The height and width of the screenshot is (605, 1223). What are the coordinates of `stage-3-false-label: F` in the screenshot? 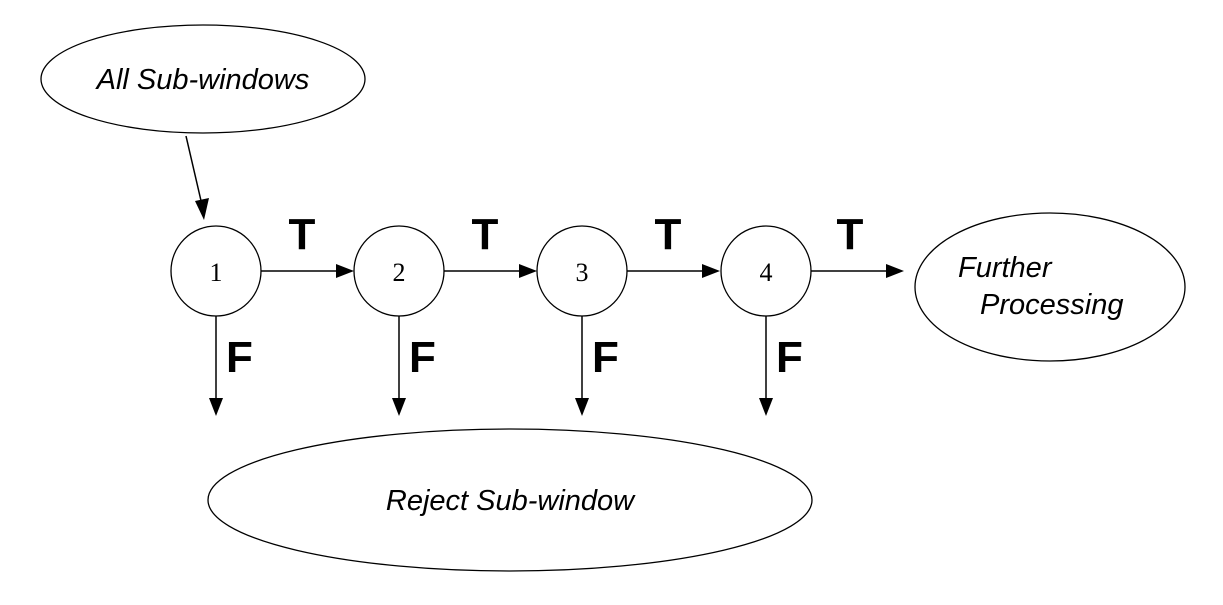 It's located at (605, 357).